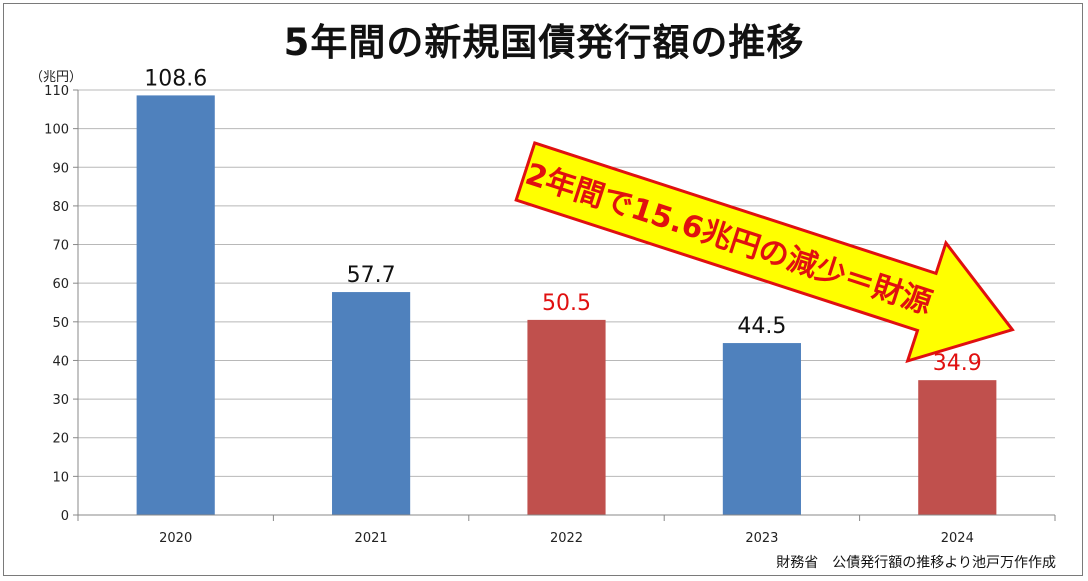 The width and height of the screenshot is (1088, 581). I want to click on x-category-label: 2022, so click(566, 538).